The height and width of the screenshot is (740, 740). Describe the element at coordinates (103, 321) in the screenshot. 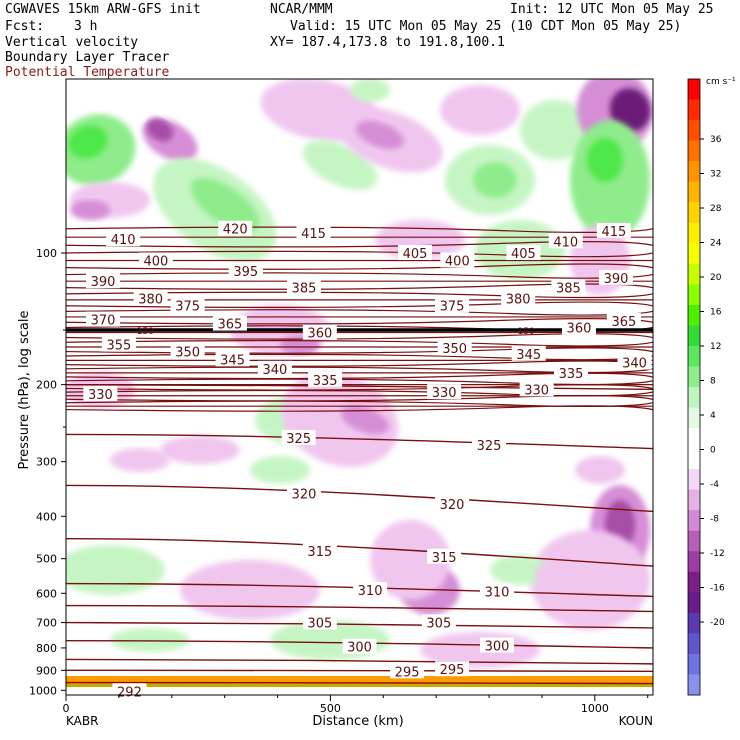

I see `theta-label: 370` at that location.